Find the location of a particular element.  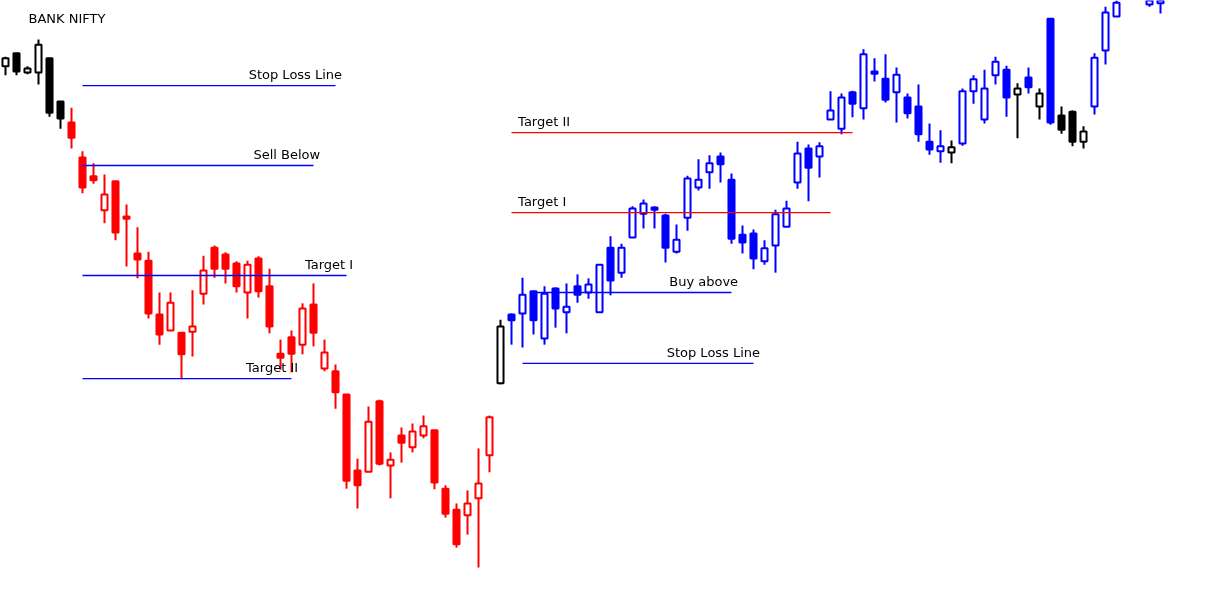

series-label: Buy above is located at coordinates (704, 282).